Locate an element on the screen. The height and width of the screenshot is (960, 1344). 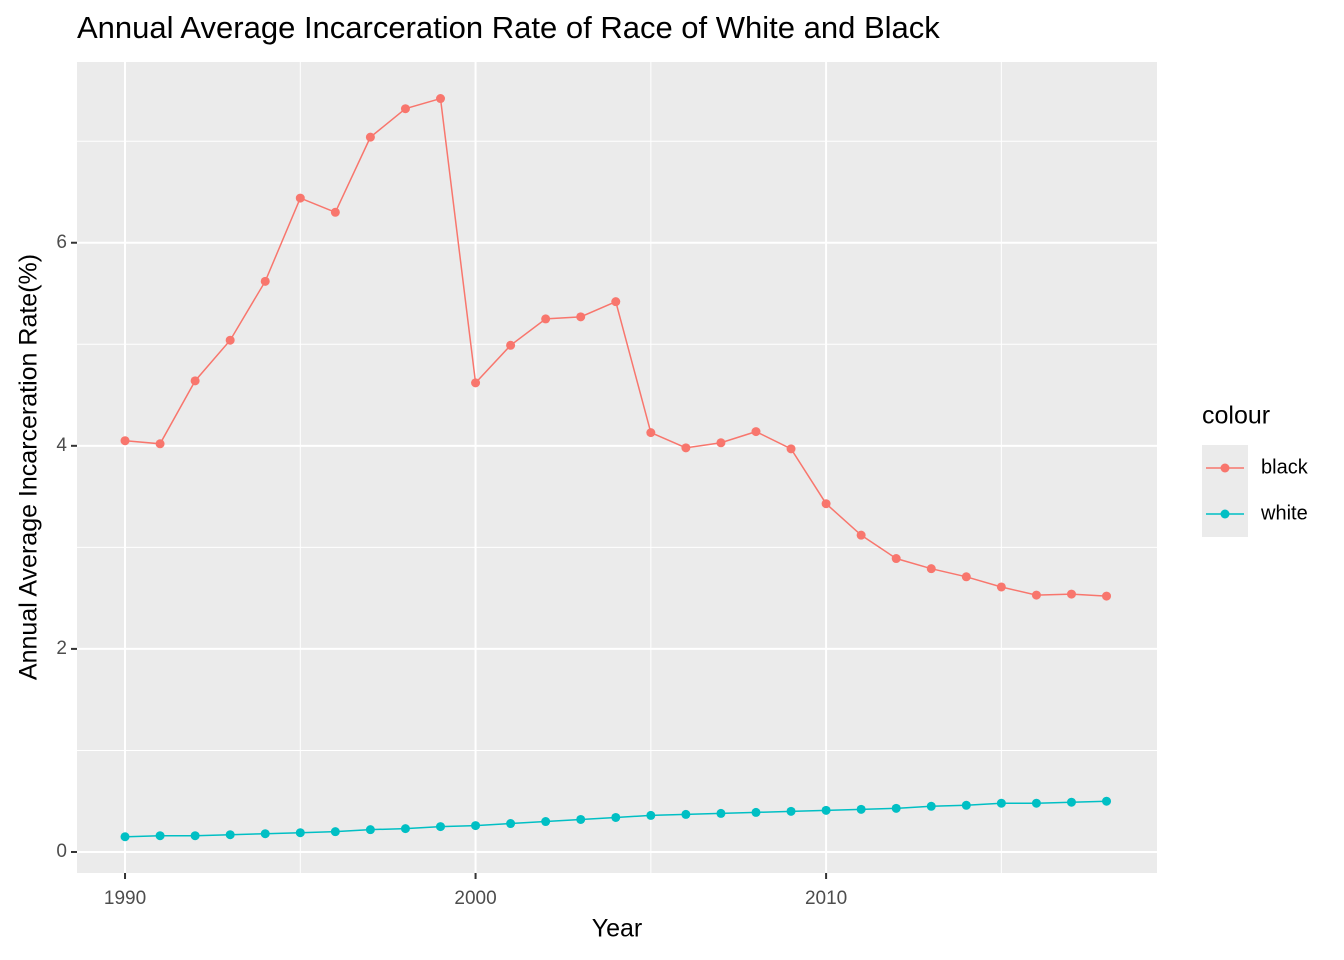
y-tick-label: 0 is located at coordinates (61, 851).